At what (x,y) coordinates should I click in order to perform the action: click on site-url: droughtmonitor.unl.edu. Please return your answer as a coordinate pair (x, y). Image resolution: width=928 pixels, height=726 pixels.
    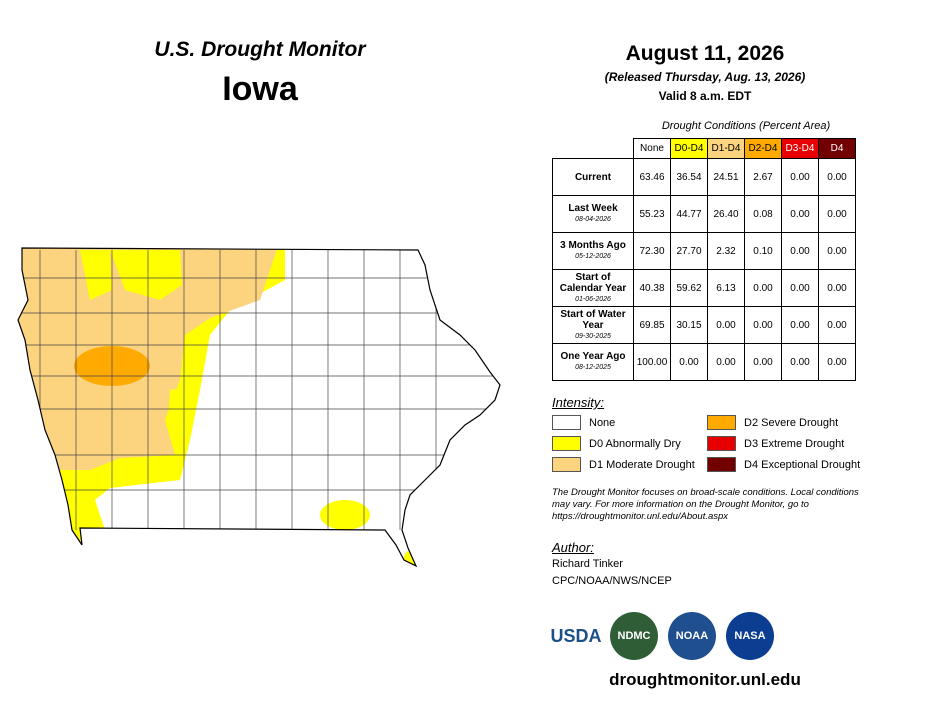
    Looking at the image, I should click on (705, 679).